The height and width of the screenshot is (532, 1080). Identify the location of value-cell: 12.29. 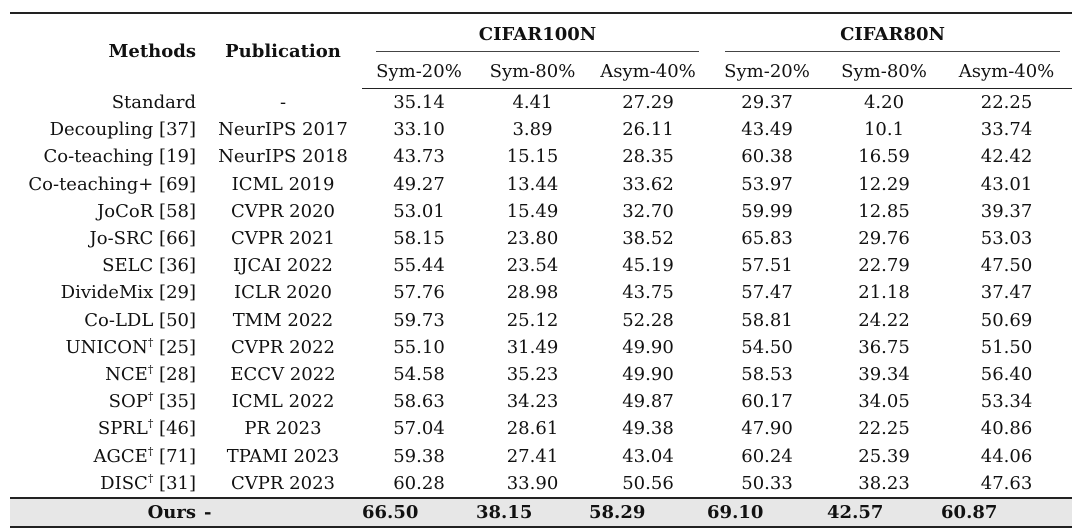
(884, 184).